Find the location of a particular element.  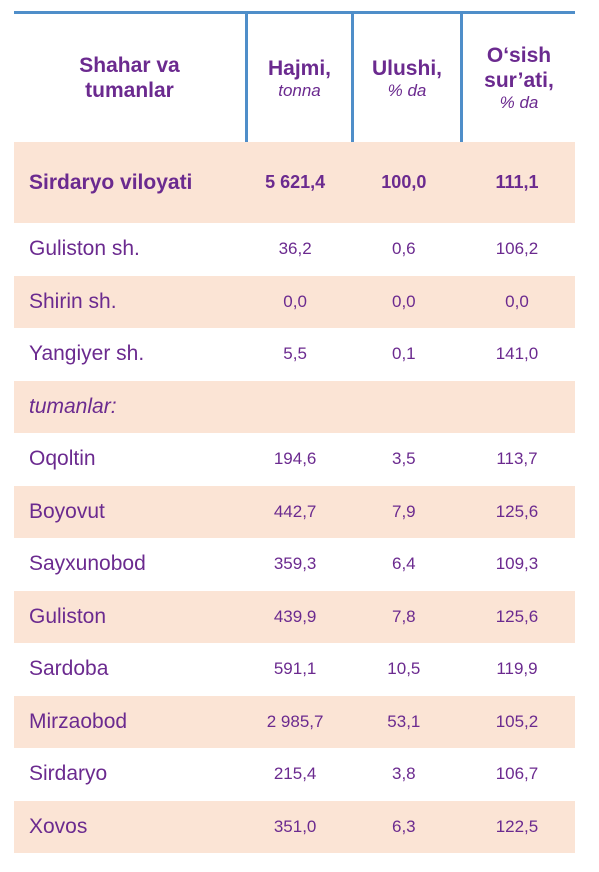

row-share: 3,8 is located at coordinates (404, 774).